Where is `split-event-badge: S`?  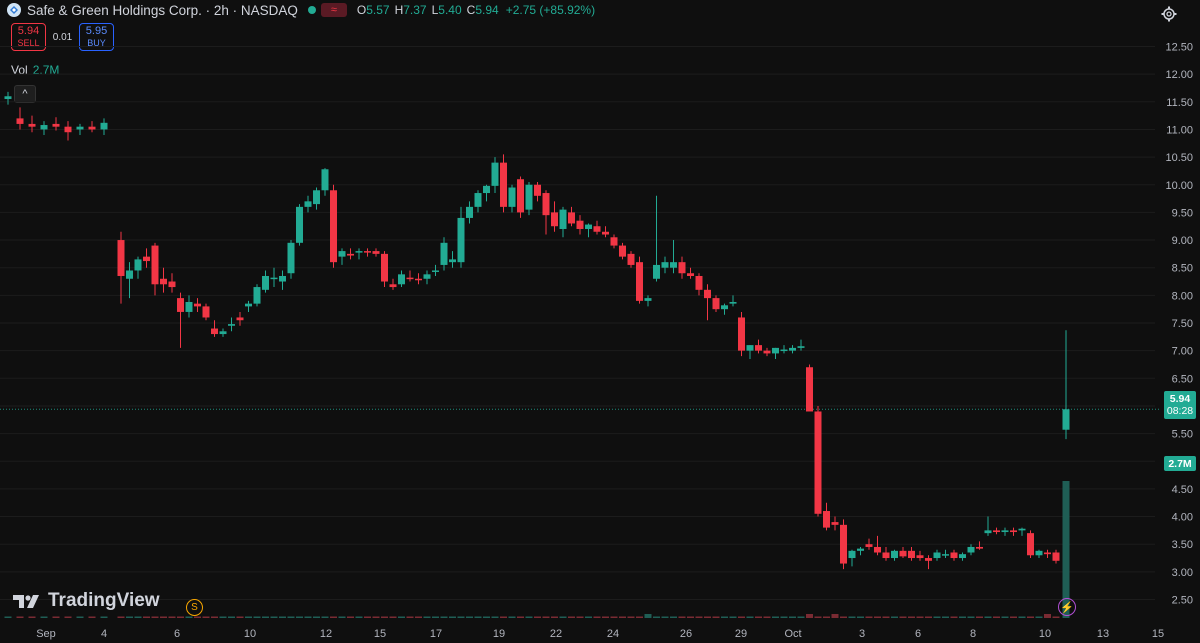
split-event-badge: S is located at coordinates (194, 607).